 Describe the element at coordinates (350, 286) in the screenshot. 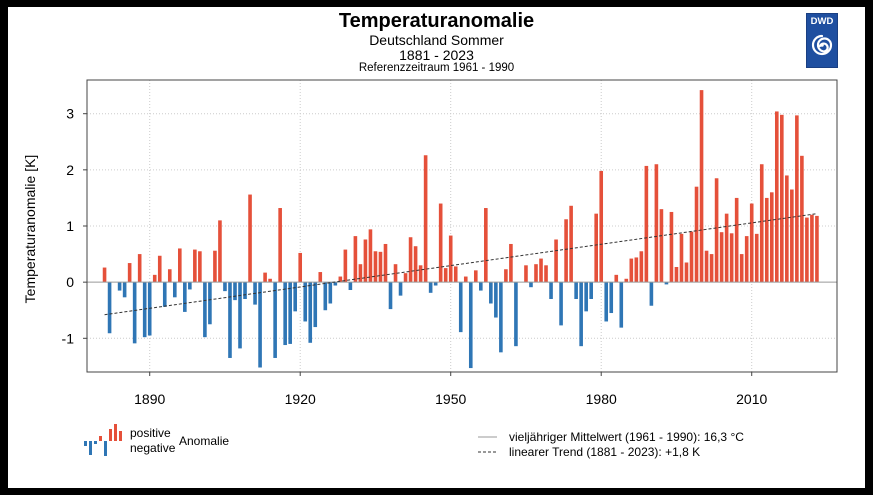

I see `anomaly-bar-1930` at that location.